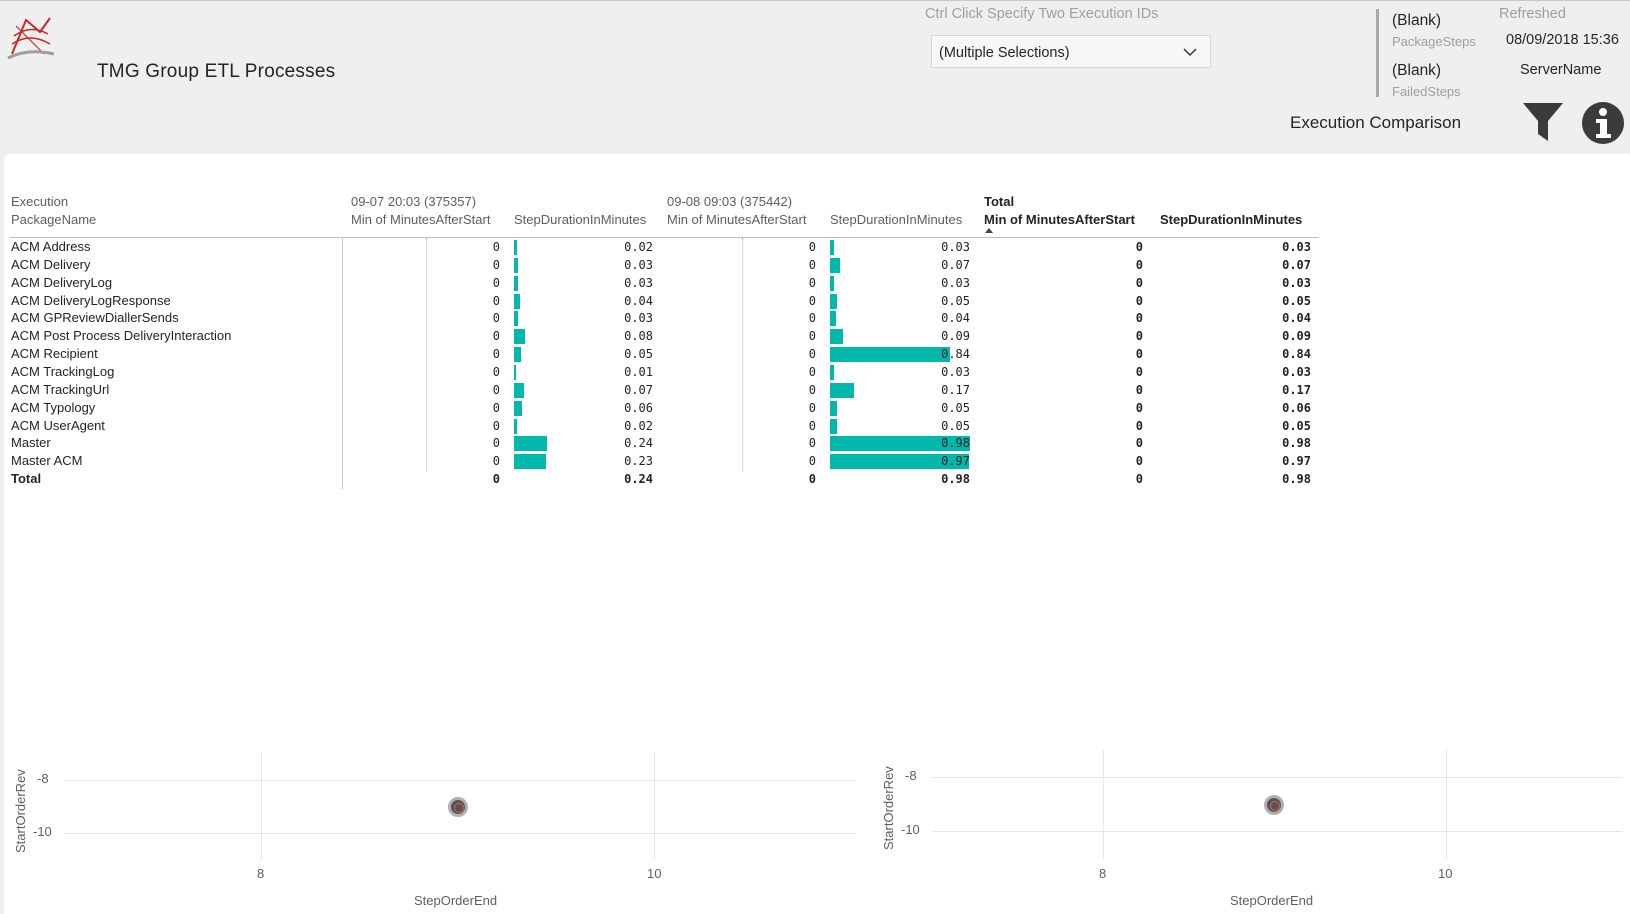  What do you see at coordinates (1603, 123) in the screenshot?
I see `info-icon` at bounding box center [1603, 123].